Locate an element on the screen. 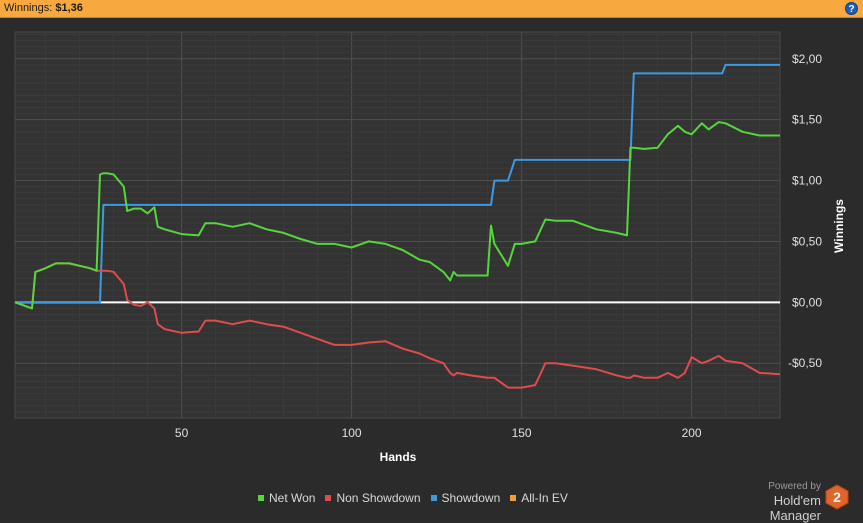 This screenshot has height=523, width=863. holdem-manager-logo: 2 is located at coordinates (837, 497).